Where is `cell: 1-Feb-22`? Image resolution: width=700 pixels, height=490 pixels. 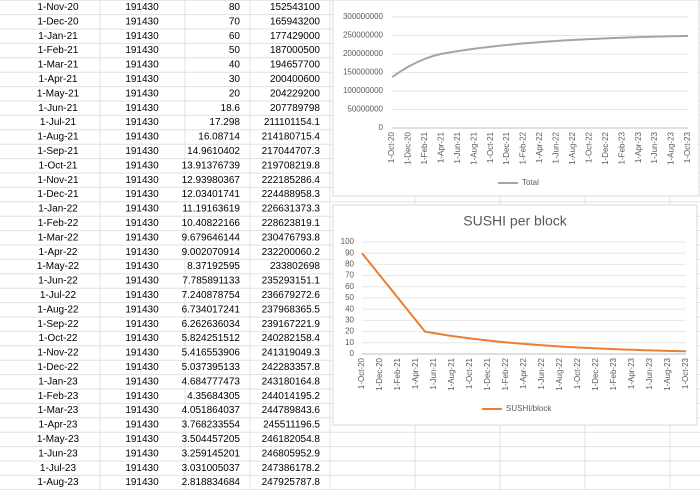
cell: 1-Feb-22 is located at coordinates (58, 223).